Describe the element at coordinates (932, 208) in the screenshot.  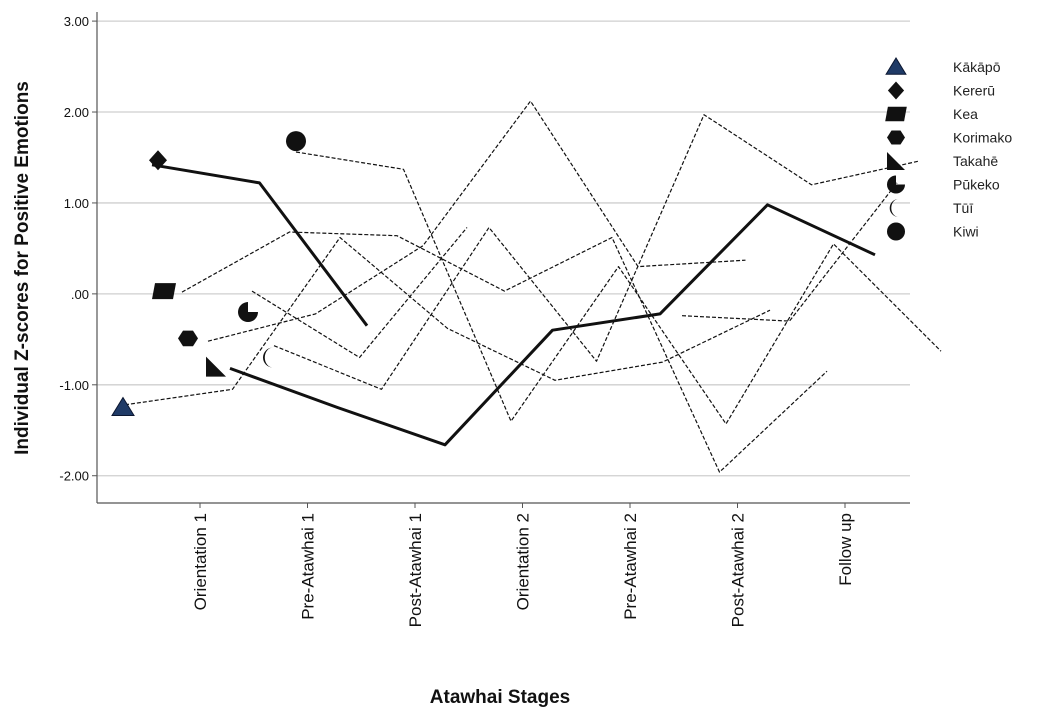
I see `legend-item: Tūī` at that location.